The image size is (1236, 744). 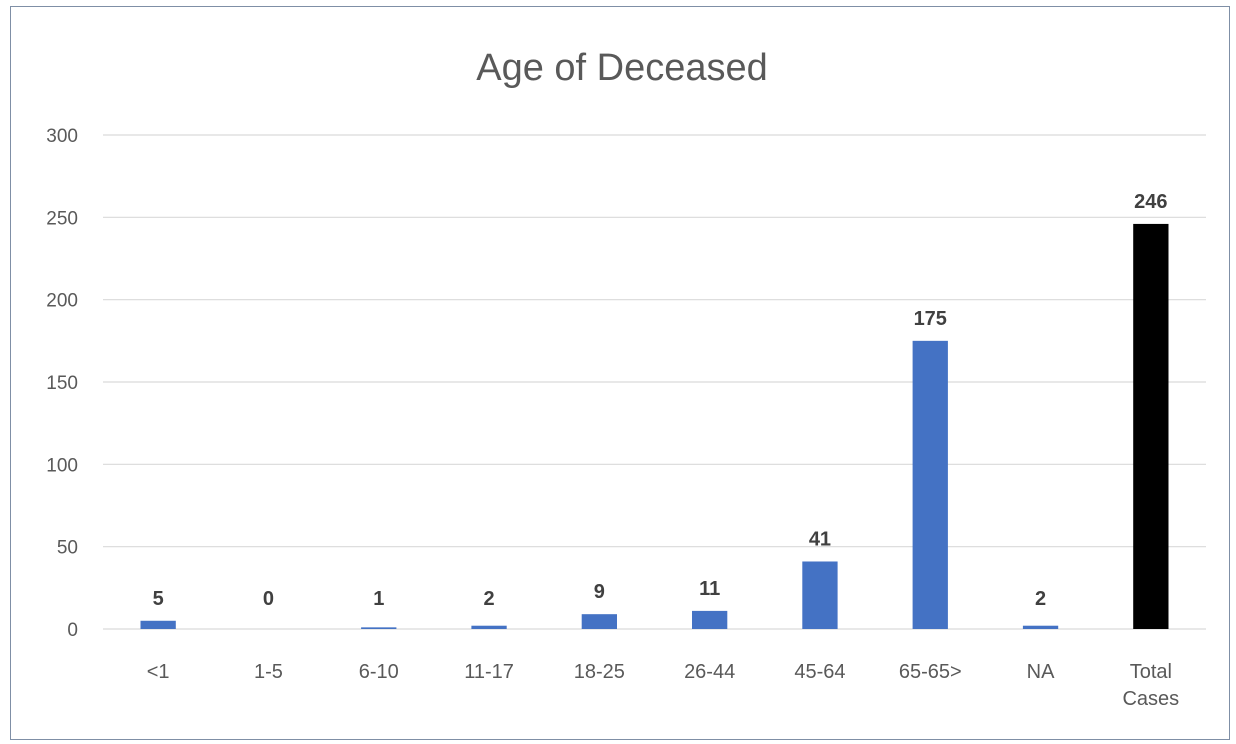 What do you see at coordinates (599, 592) in the screenshot?
I see `data-label: 9` at bounding box center [599, 592].